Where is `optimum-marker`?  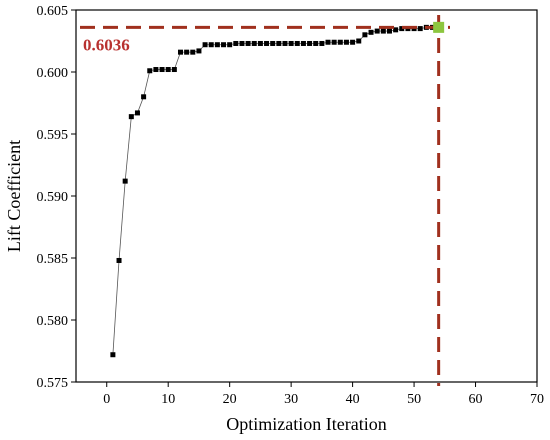
optimum-marker is located at coordinates (439, 27).